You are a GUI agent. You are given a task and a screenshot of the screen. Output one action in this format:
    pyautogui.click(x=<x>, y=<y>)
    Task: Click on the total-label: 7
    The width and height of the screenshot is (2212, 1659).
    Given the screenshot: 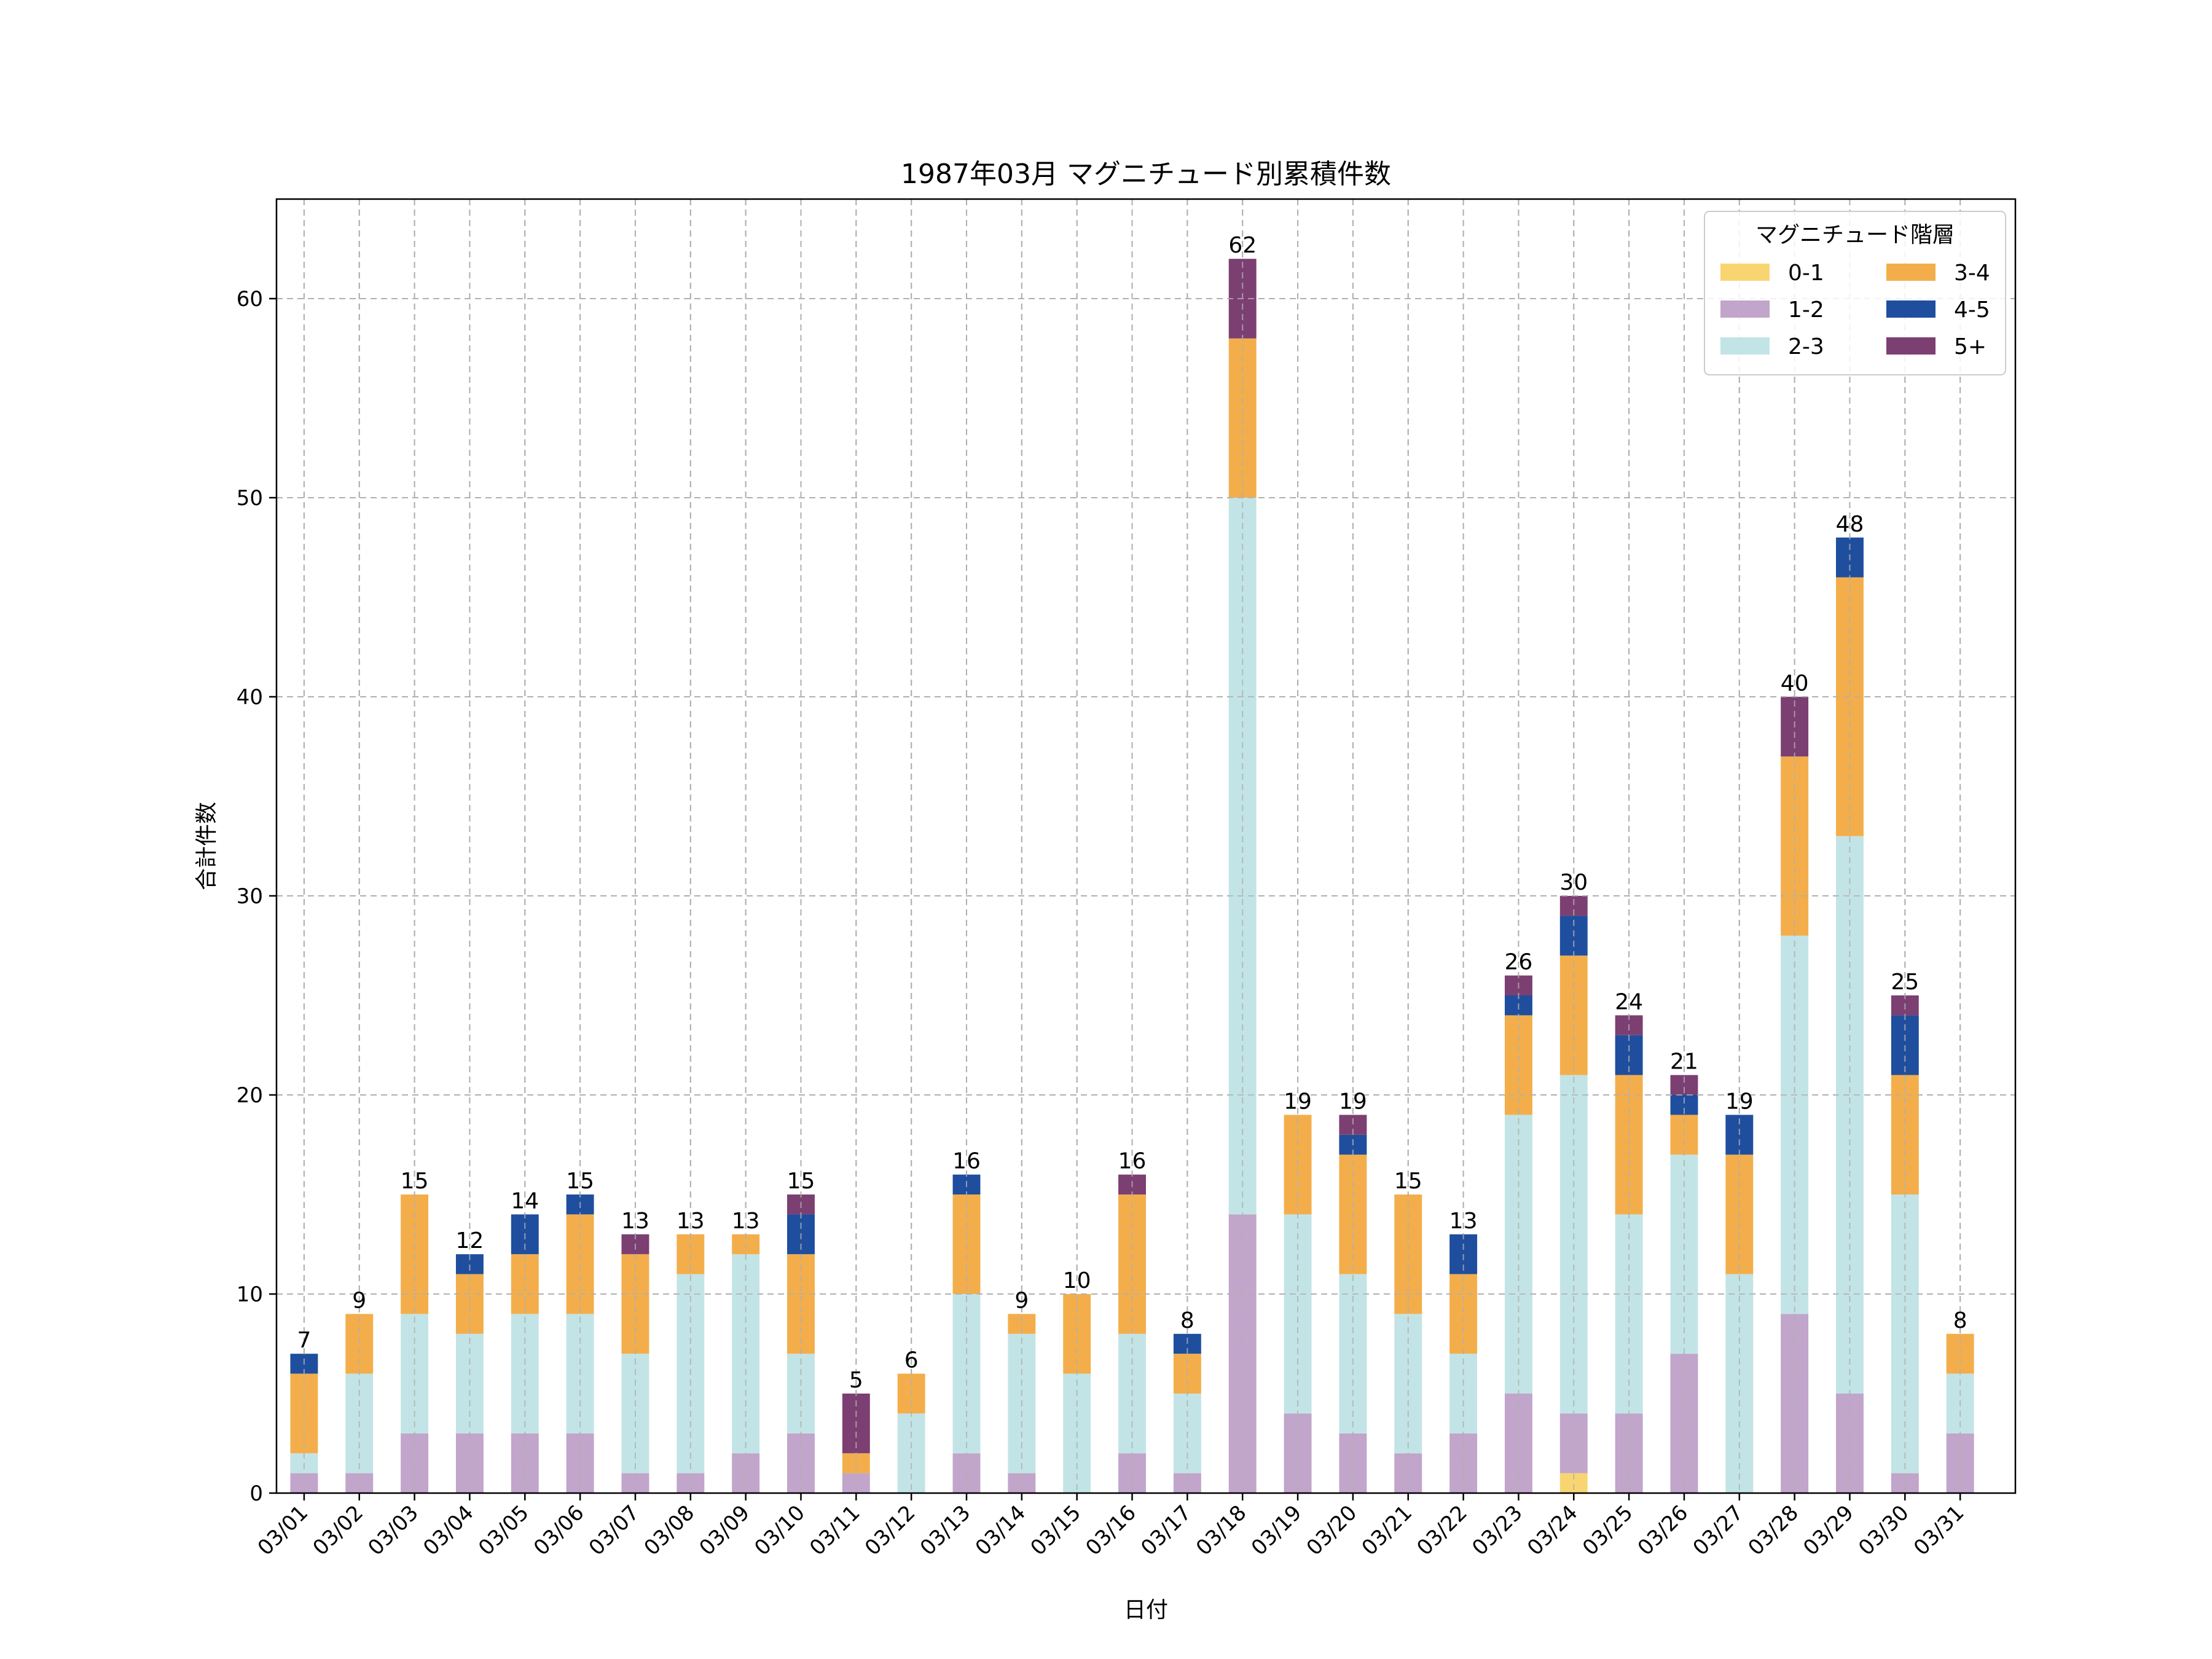 What is the action you would take?
    pyautogui.click(x=304, y=1340)
    